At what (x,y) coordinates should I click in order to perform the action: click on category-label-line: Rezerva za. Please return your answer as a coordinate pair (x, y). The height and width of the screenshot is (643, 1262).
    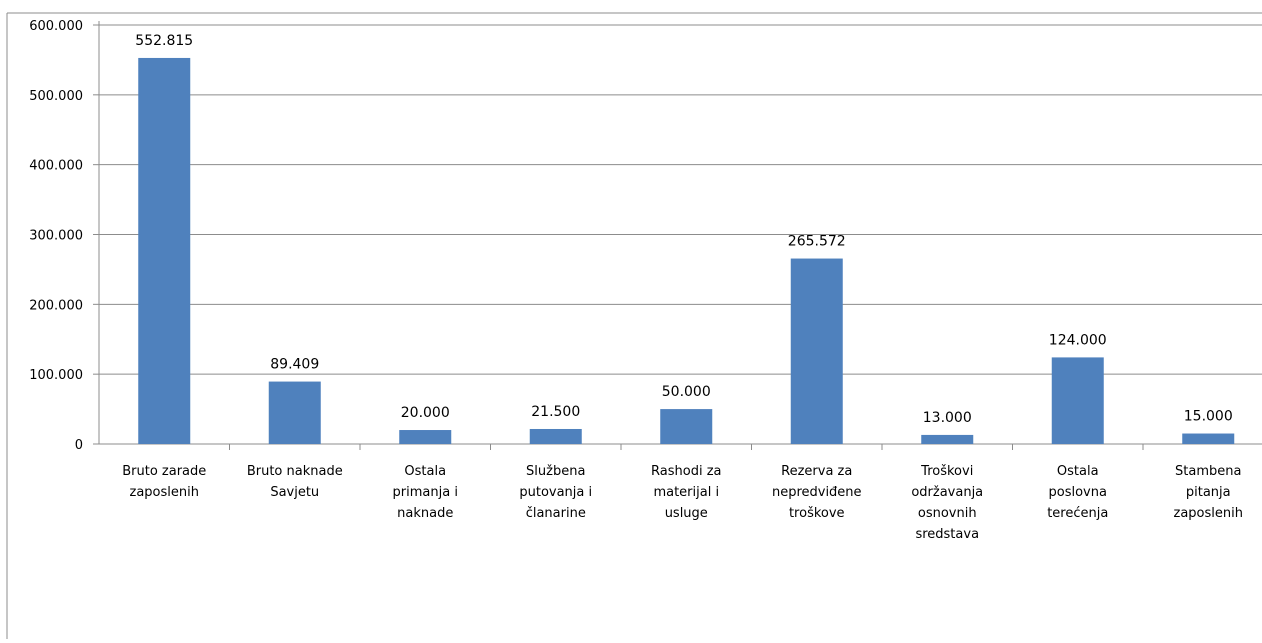
    Looking at the image, I should click on (816, 471).